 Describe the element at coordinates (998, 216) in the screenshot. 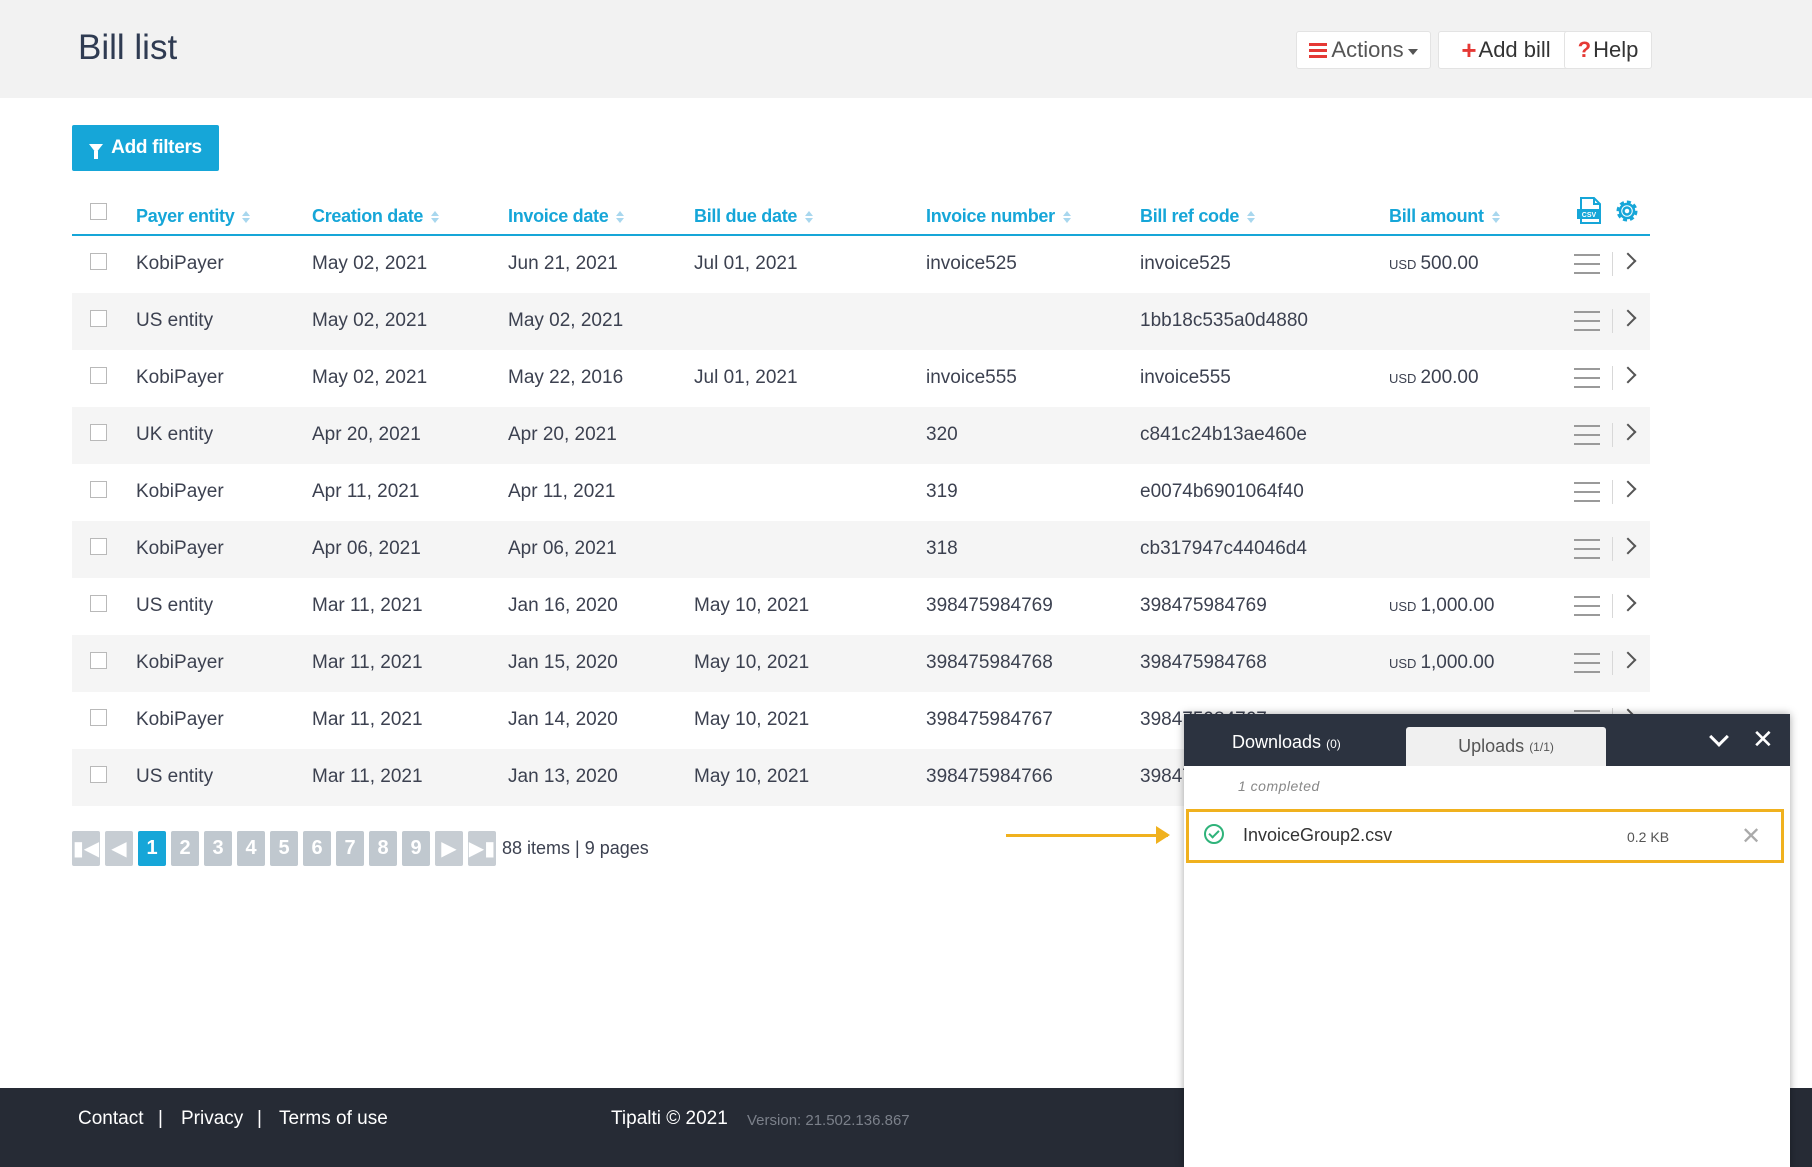

I see `column-invoice-number: Invoice number` at that location.